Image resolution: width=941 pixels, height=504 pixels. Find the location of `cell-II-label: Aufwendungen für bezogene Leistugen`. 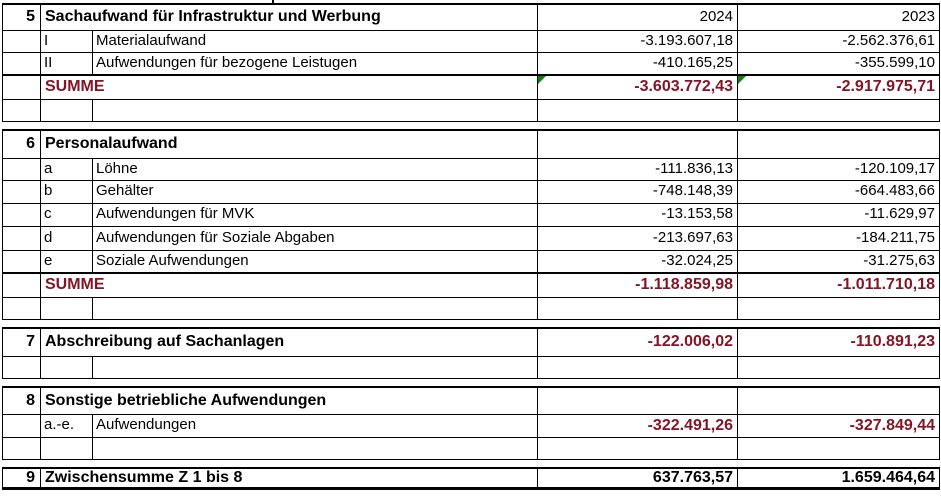

cell-II-label: Aufwendungen für bezogene Leistugen is located at coordinates (315, 63).